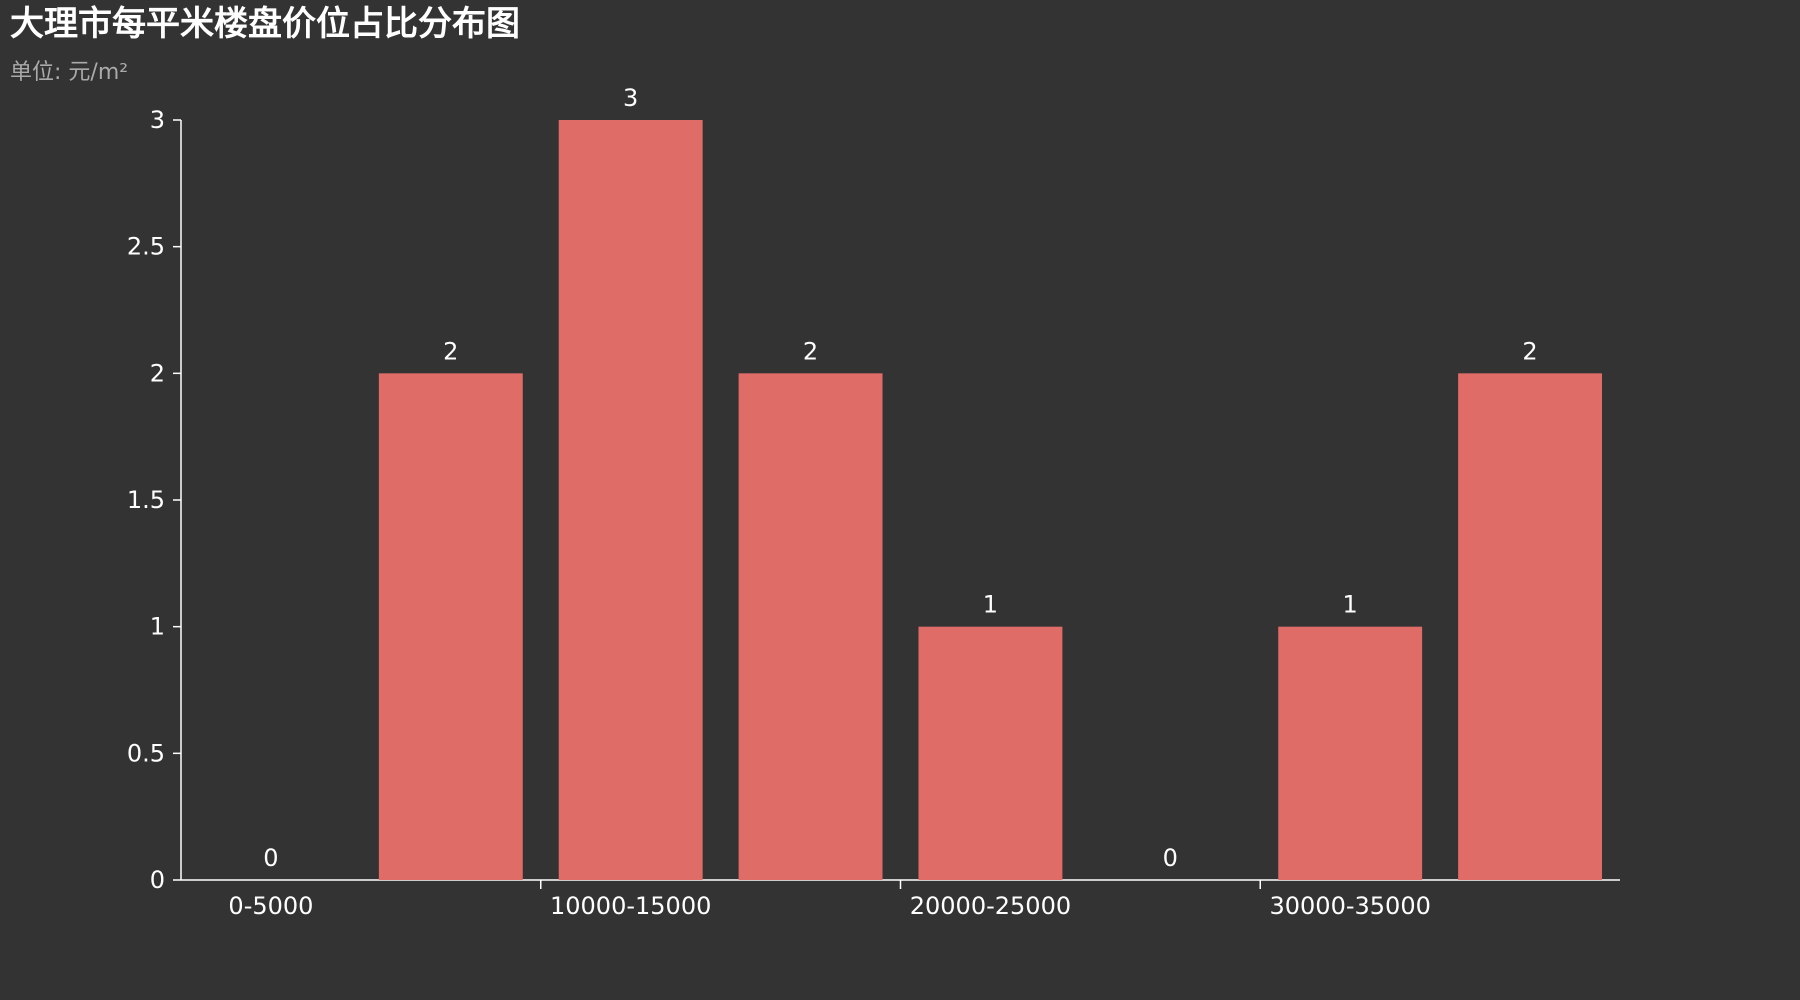  I want to click on y-tick-label: 1, so click(157, 627).